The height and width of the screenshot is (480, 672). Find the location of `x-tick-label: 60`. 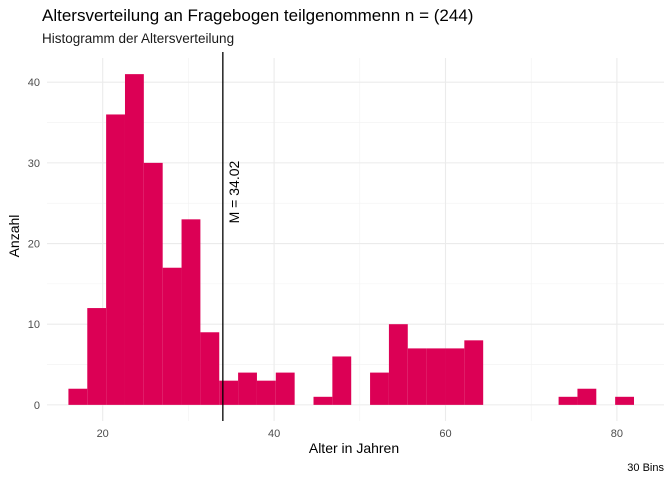

x-tick-label: 60 is located at coordinates (445, 434).